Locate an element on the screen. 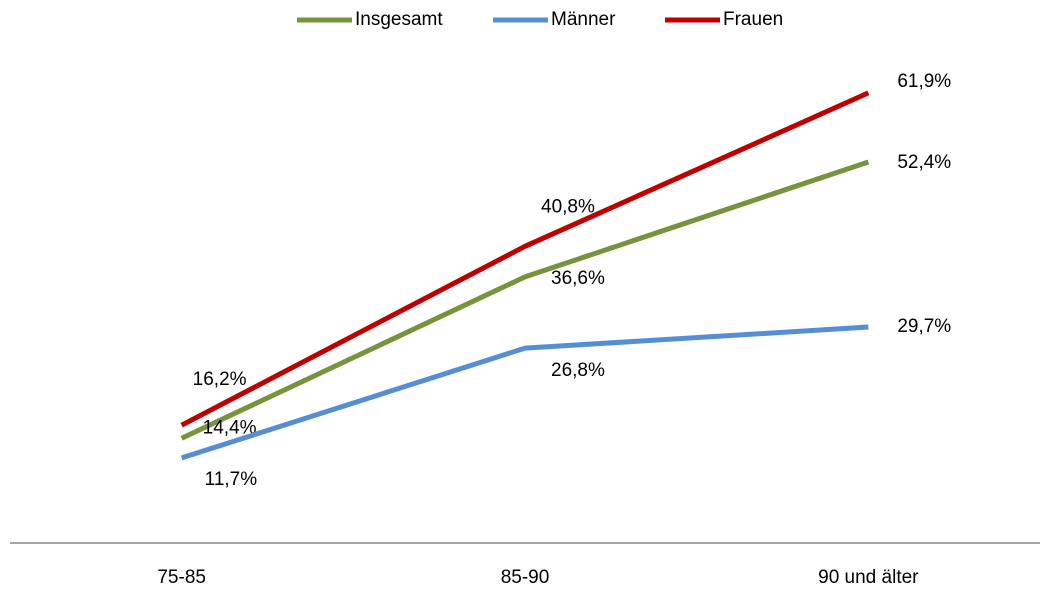 The width and height of the screenshot is (1040, 594). legend-label: Frauen is located at coordinates (753, 19).